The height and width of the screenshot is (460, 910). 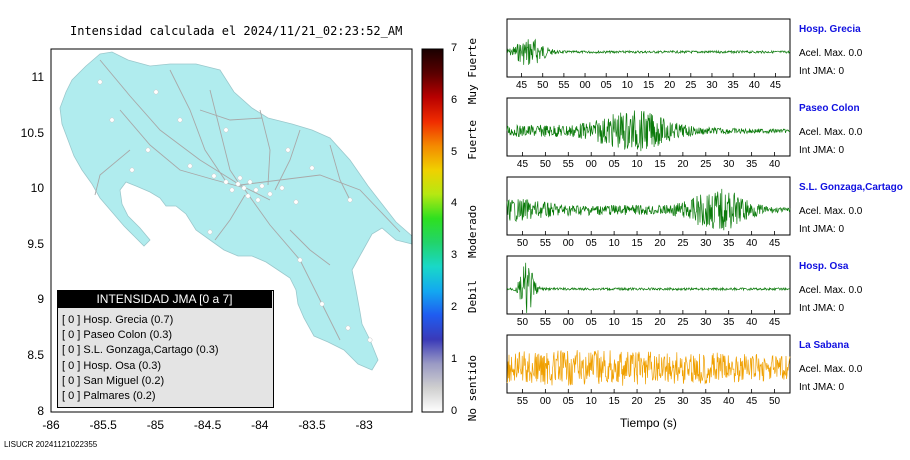 I want to click on legend-item: [ 0 ] Paseo Colon (0.3), so click(x=117, y=335).